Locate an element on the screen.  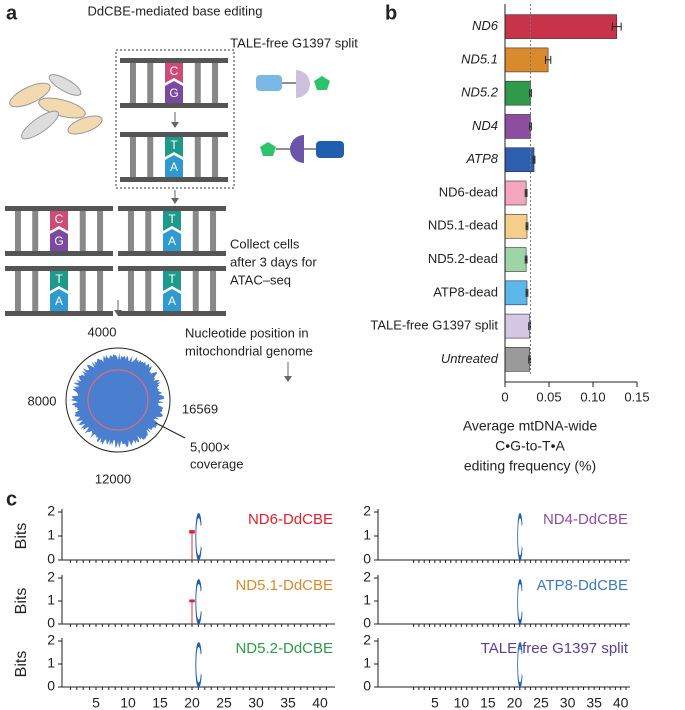
position-line: Nucleotide position in is located at coordinates (247, 332).